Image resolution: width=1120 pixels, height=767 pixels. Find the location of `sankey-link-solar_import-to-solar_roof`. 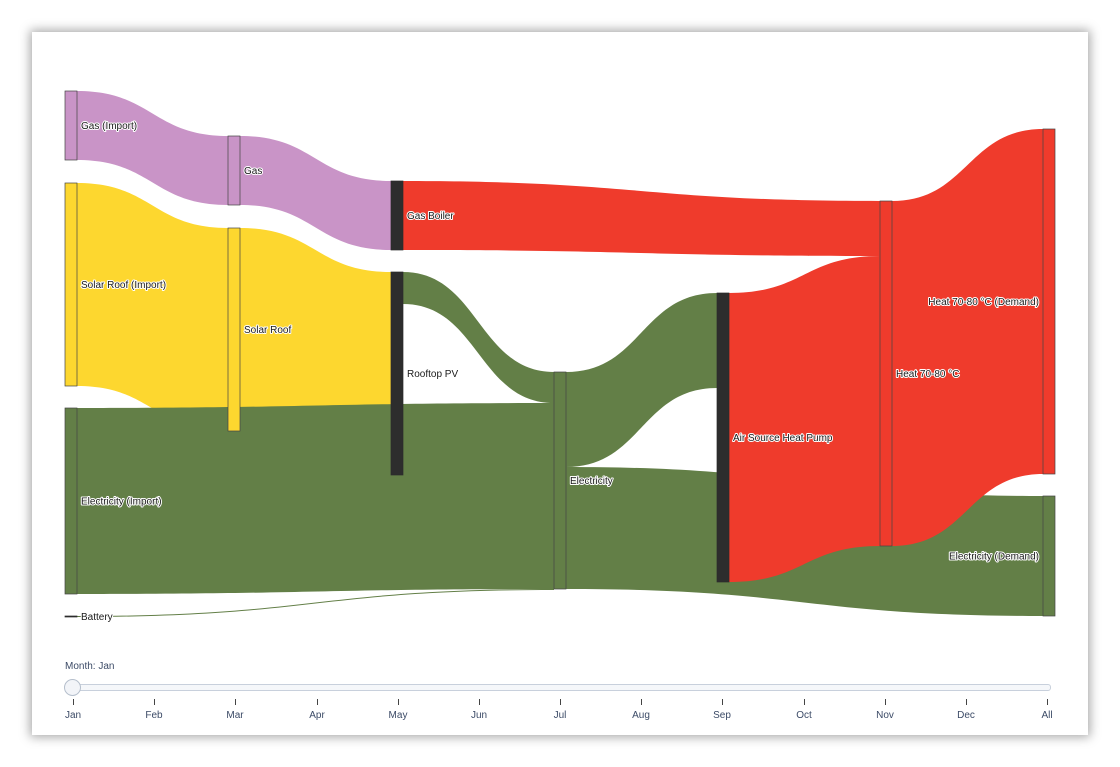

sankey-link-solar_import-to-solar_roof is located at coordinates (152, 307).